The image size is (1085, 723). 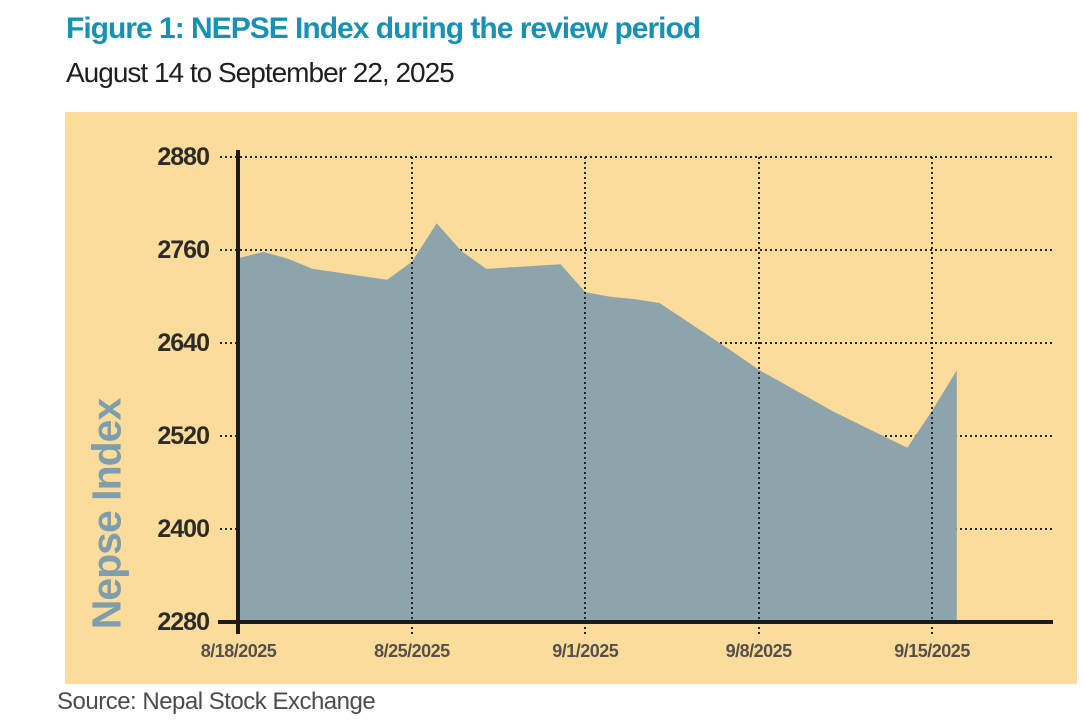 I want to click on y-axis-line, so click(x=238, y=392).